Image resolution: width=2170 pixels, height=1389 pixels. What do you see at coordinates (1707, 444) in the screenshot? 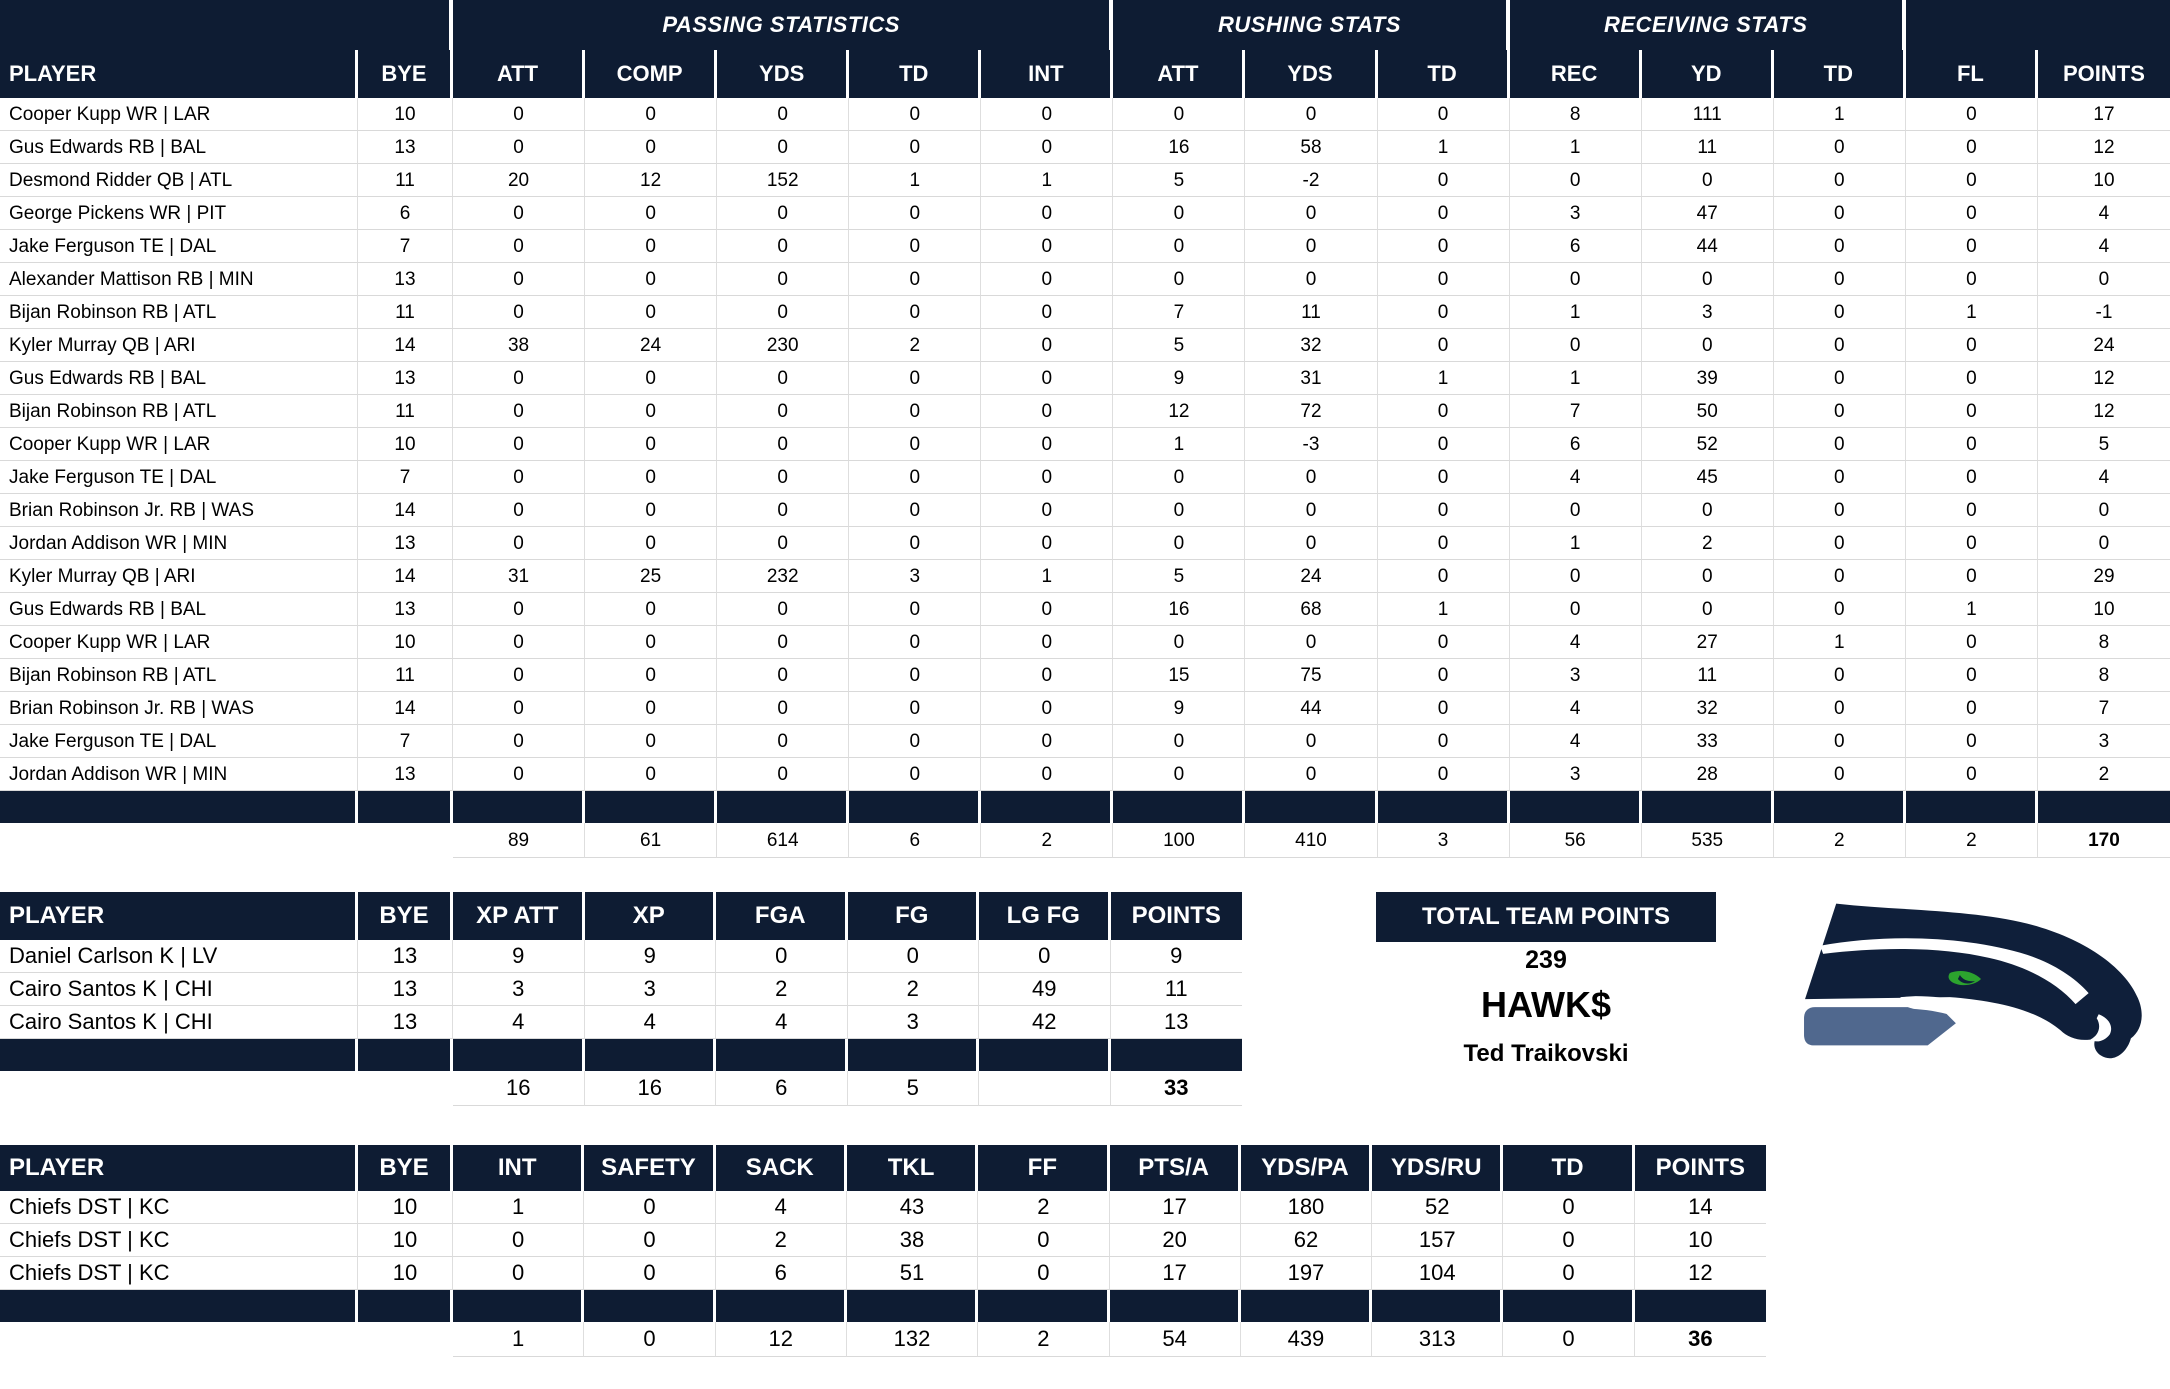
I see `stat-cell: 52` at bounding box center [1707, 444].